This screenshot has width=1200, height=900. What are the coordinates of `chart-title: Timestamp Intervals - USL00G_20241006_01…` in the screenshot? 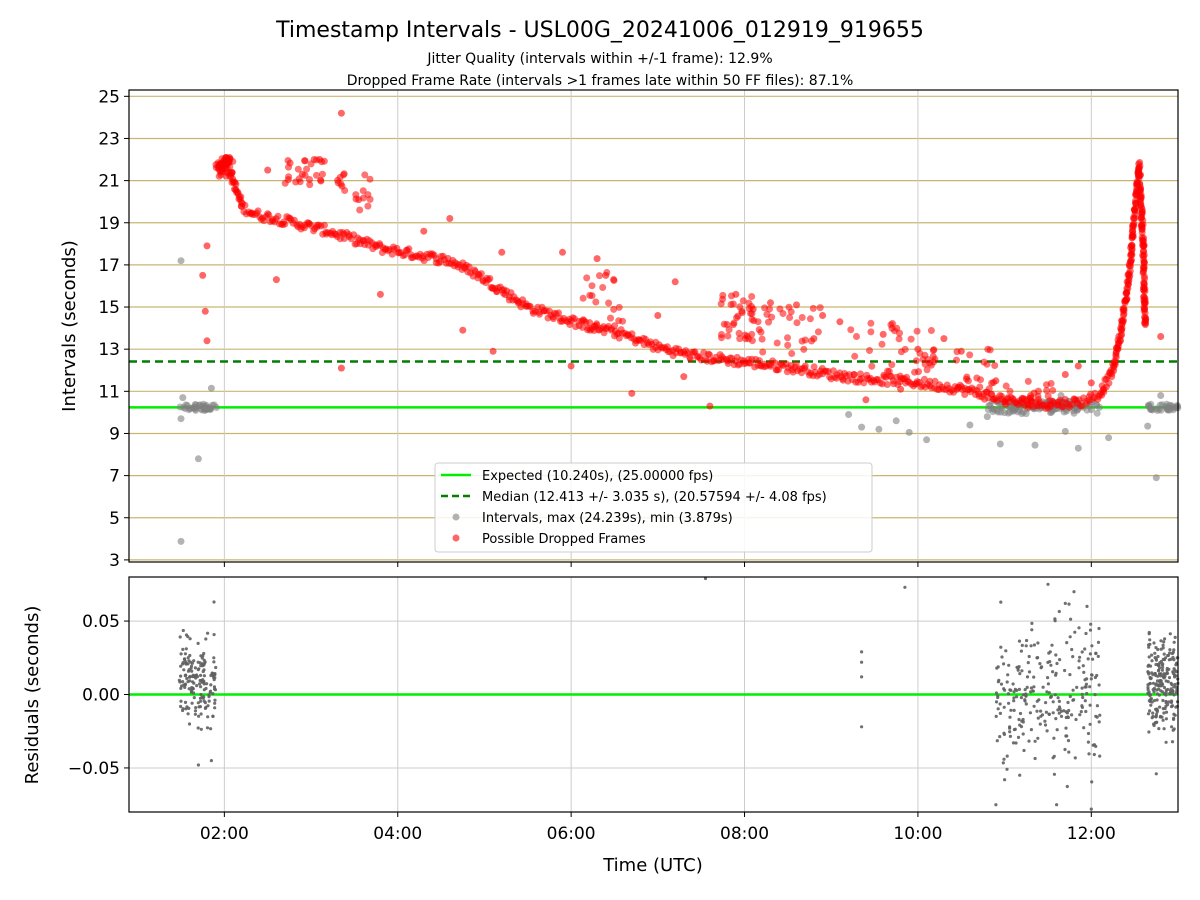 It's located at (599, 30).